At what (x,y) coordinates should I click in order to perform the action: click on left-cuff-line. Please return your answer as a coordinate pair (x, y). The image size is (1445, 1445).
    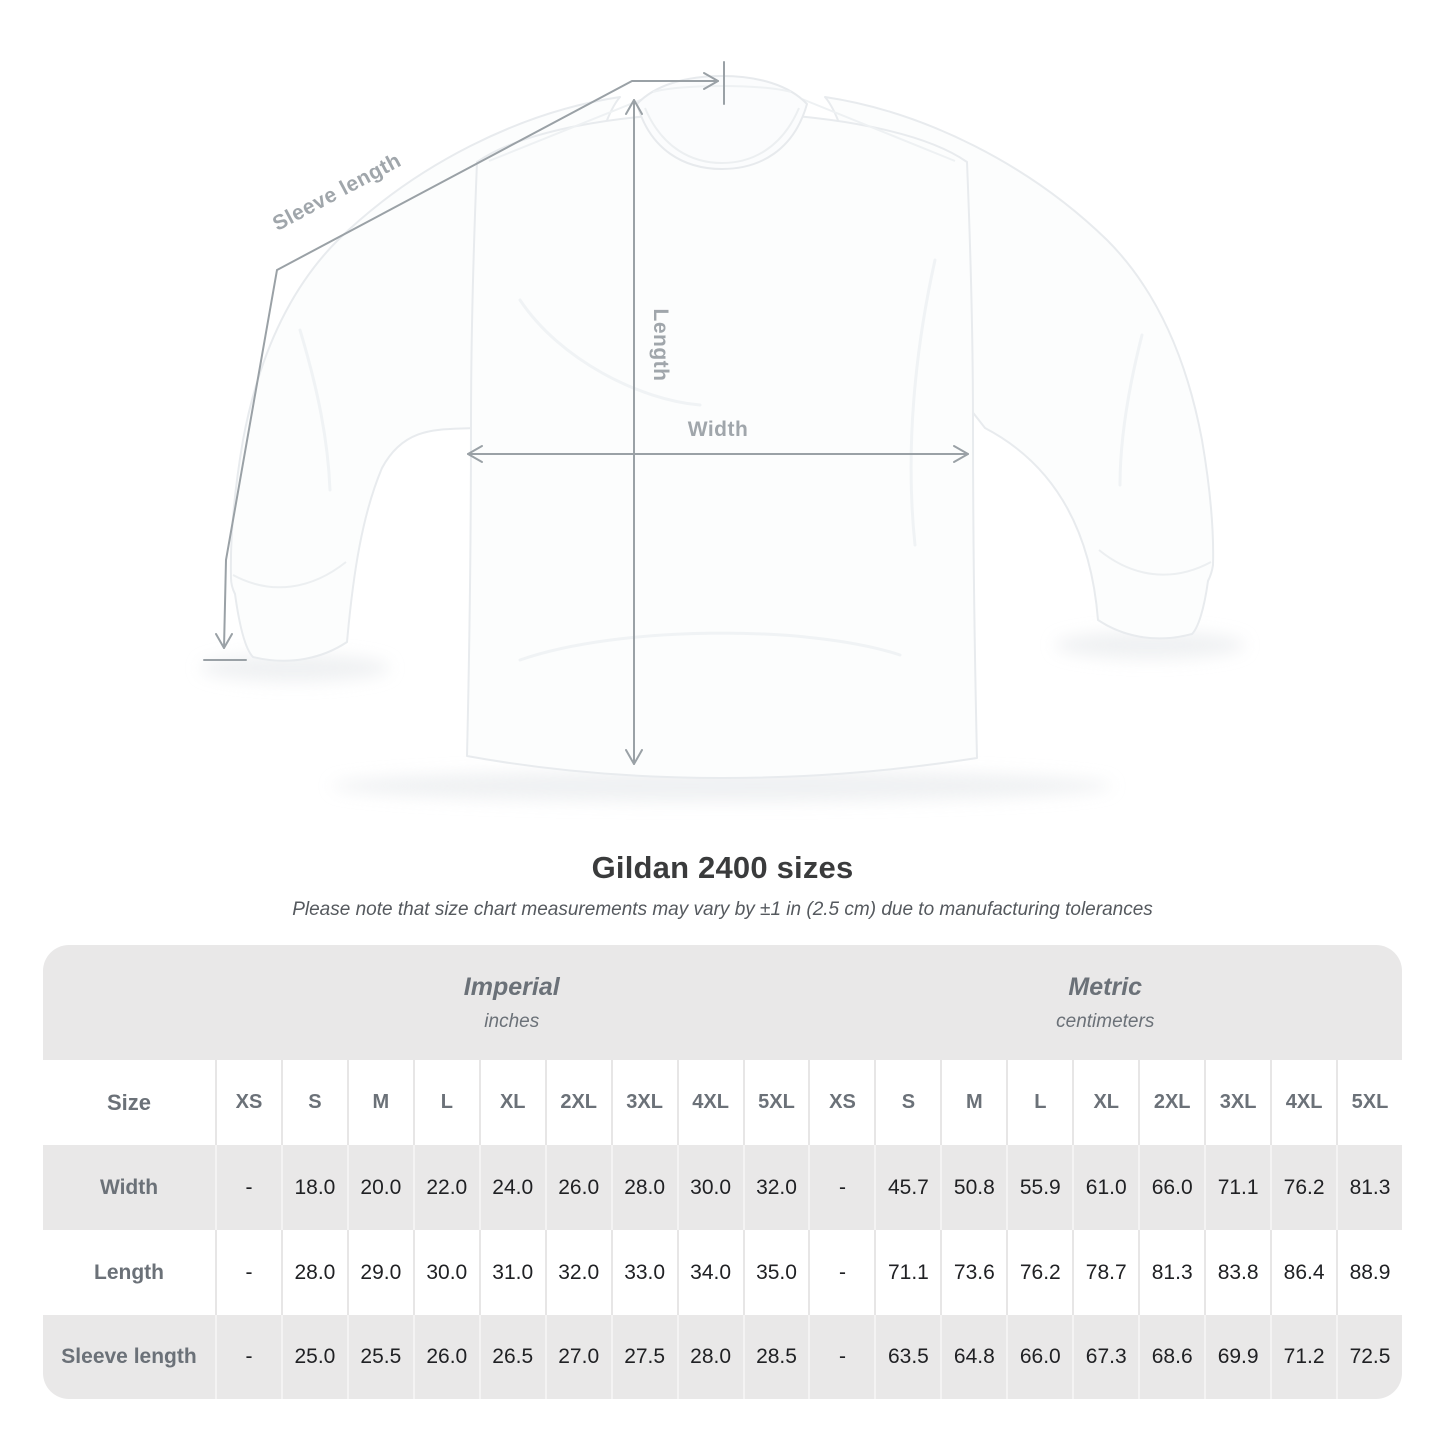
    Looking at the image, I should click on (289, 575).